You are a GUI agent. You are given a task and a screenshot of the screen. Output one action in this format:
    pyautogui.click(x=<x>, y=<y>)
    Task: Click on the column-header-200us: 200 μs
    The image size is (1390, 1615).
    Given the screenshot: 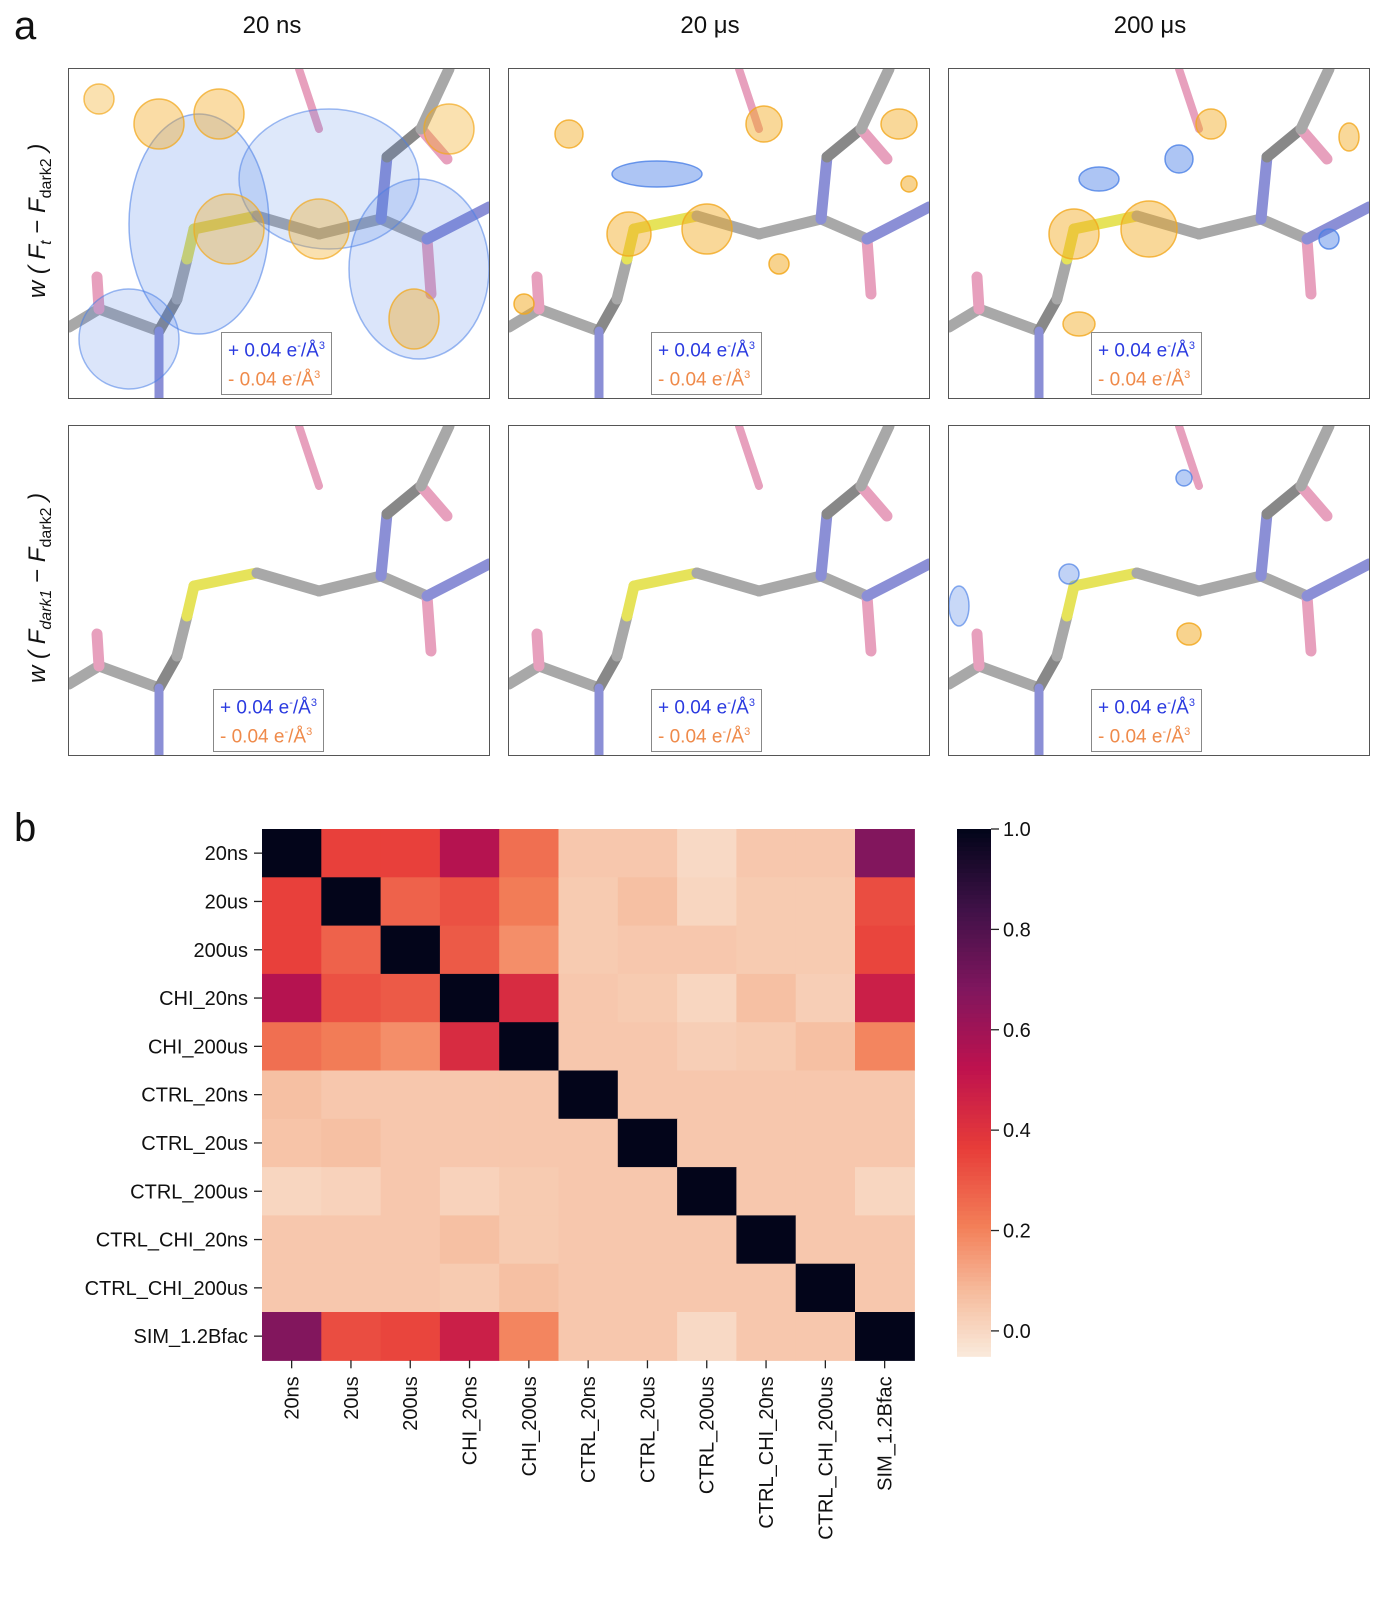 What is the action you would take?
    pyautogui.click(x=1150, y=25)
    